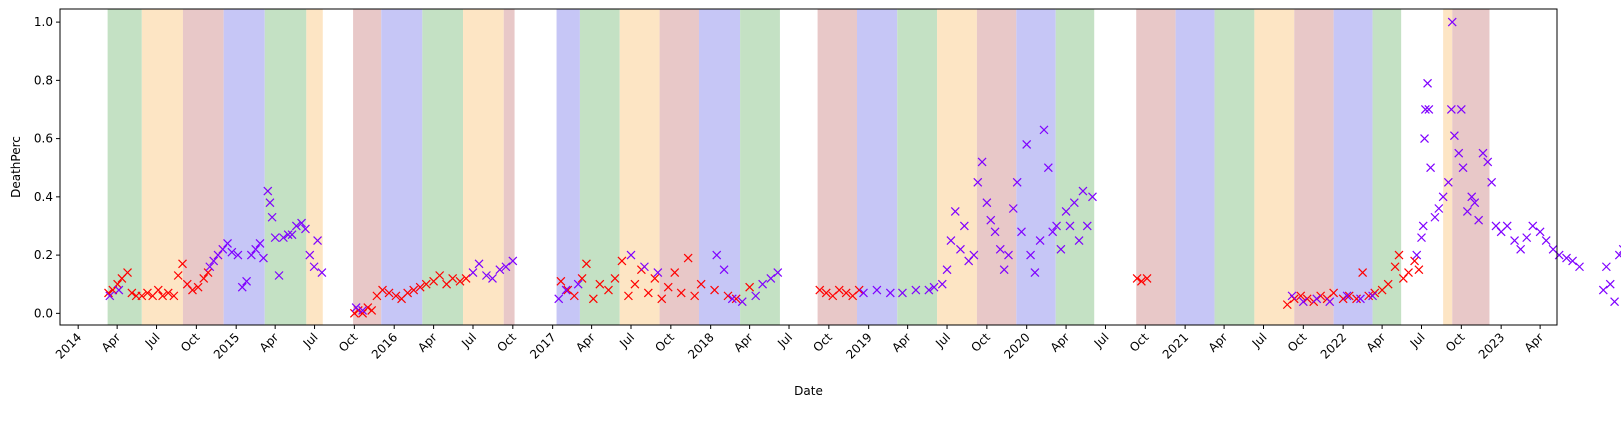  Describe the element at coordinates (427, 342) in the screenshot. I see `x-tick-label: Apr` at that location.